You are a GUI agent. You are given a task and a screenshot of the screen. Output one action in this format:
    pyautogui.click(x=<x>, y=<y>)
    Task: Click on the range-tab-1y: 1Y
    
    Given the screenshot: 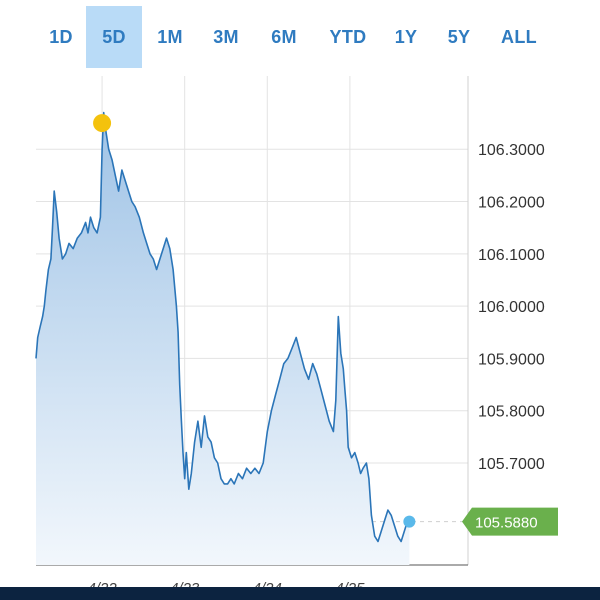 What is the action you would take?
    pyautogui.click(x=406, y=36)
    